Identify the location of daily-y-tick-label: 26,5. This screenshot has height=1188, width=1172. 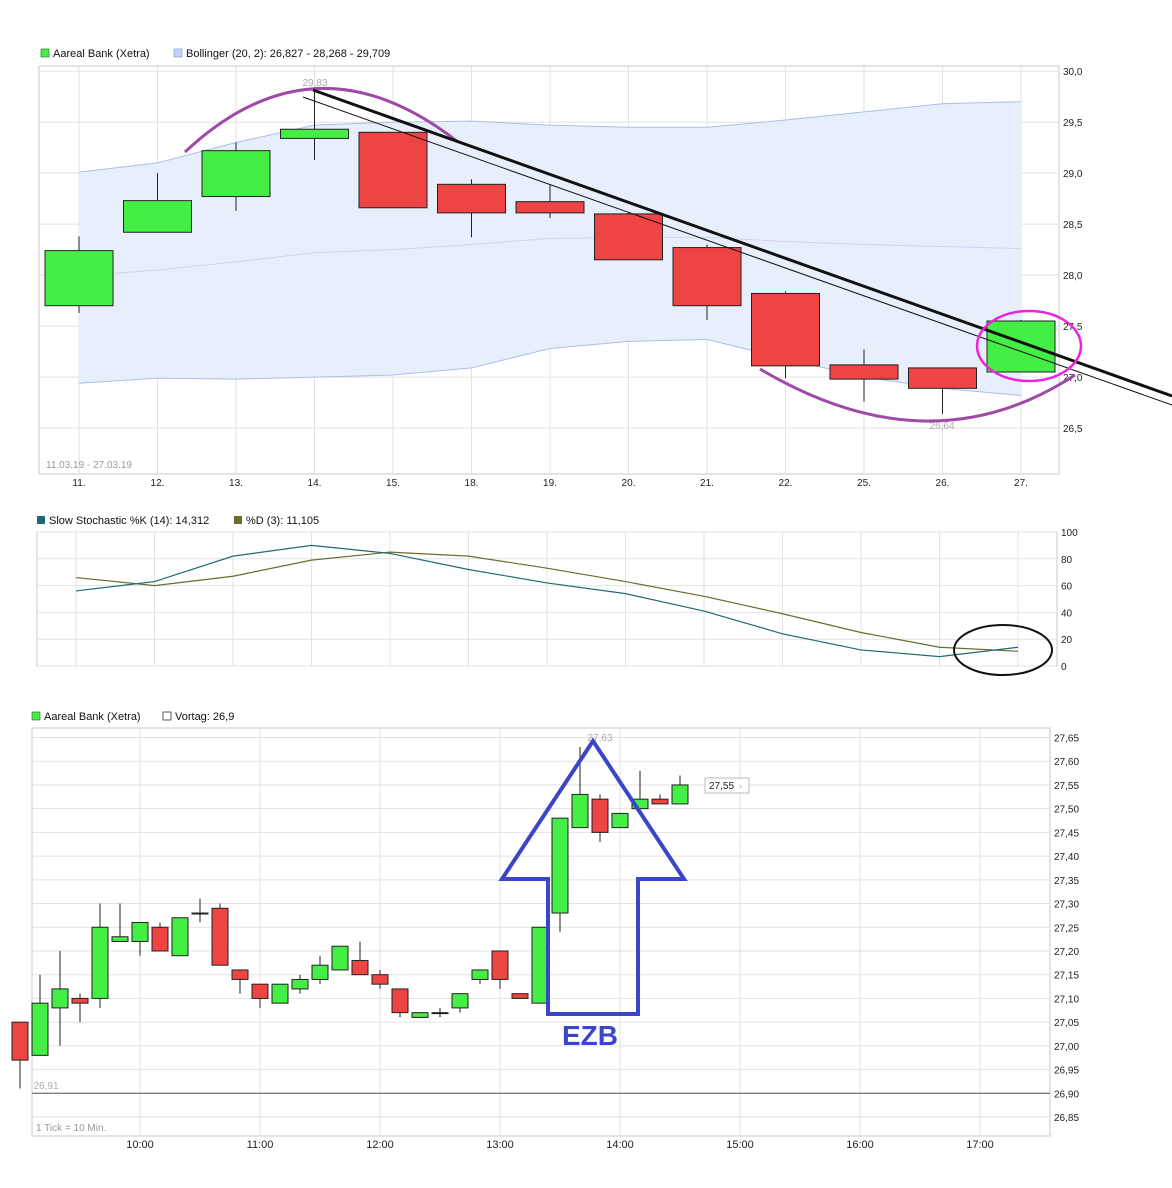
(1073, 429).